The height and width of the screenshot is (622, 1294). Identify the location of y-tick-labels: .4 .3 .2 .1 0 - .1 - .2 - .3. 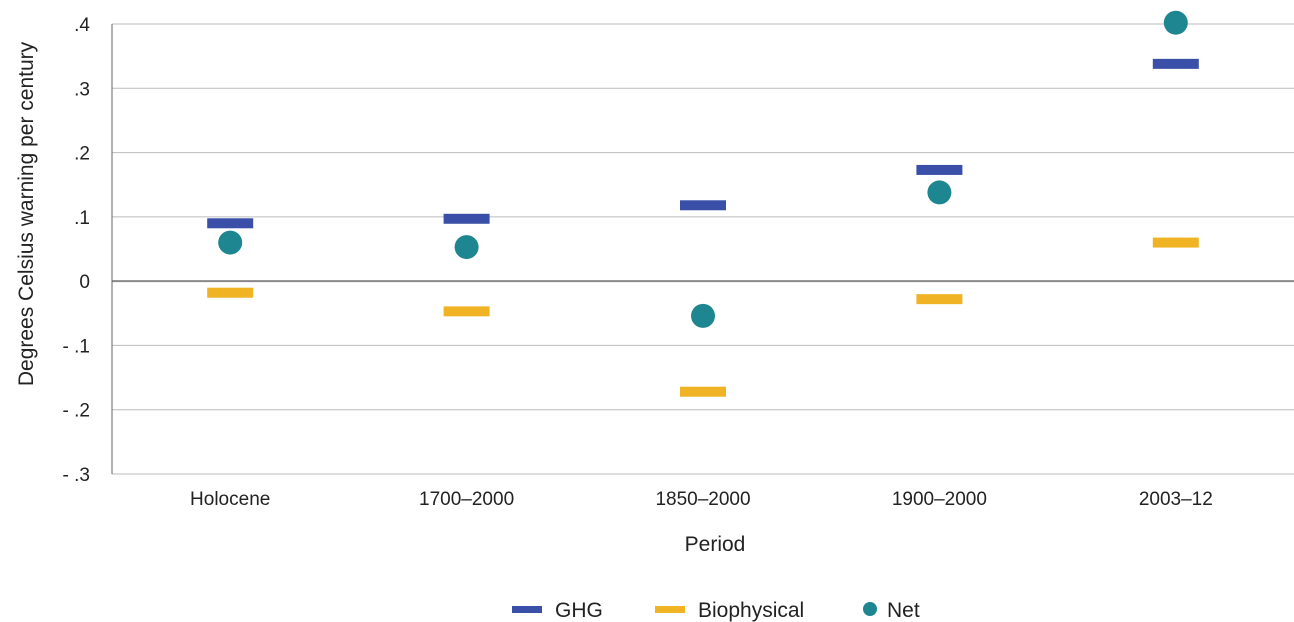
(77, 250).